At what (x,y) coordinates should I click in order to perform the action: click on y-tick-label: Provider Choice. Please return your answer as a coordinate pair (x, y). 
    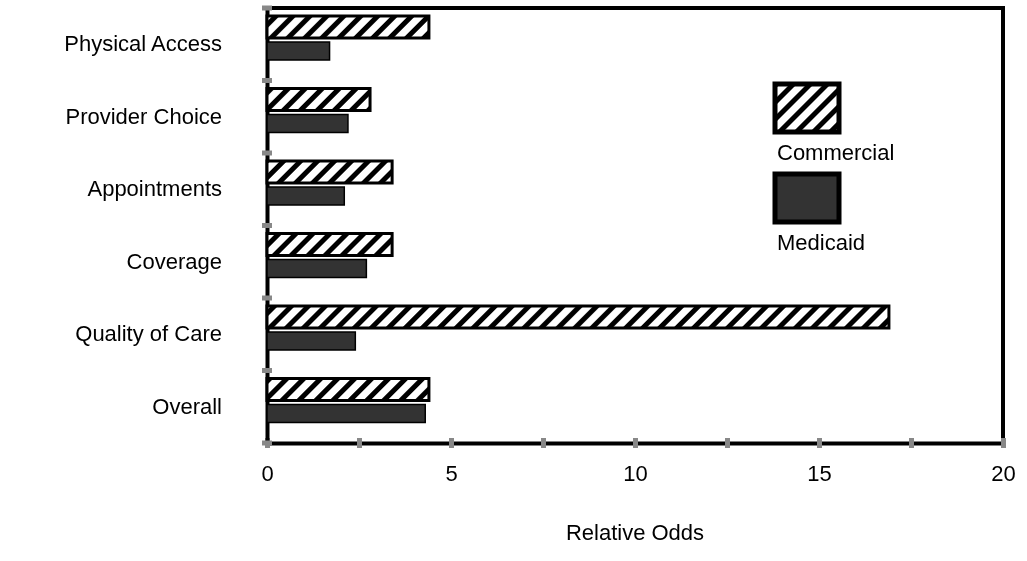
    Looking at the image, I should click on (143, 116).